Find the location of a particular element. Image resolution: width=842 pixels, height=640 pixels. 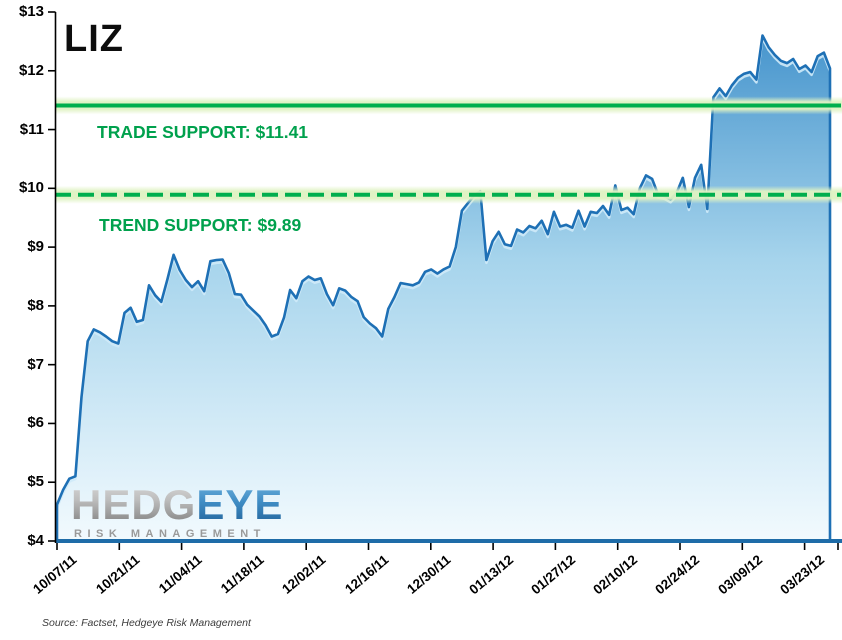

y-tick-label: $10 is located at coordinates (31, 188).